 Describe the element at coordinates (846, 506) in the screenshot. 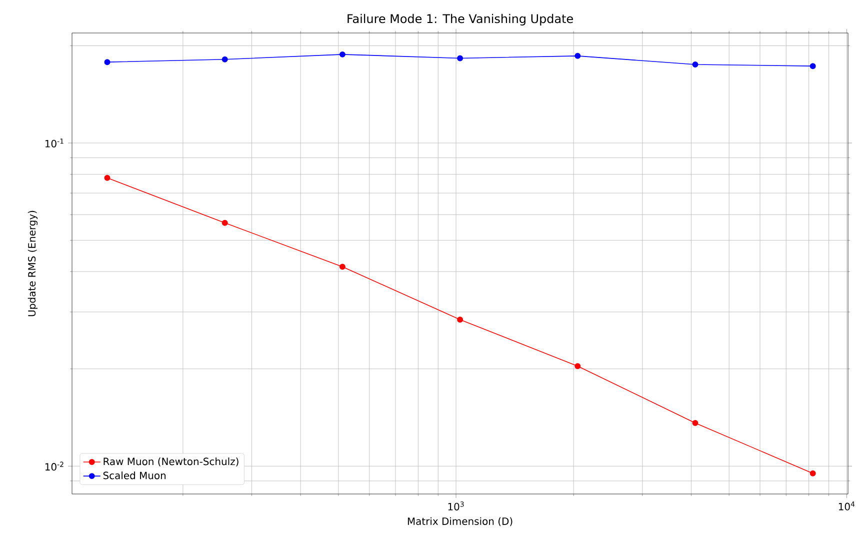

I see `x-tick-label: 10$^{4}$` at that location.